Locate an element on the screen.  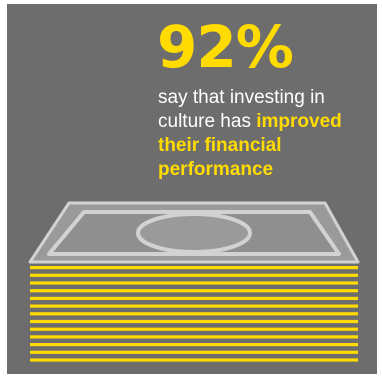
caption-highlight-text: improved their financial performance is located at coordinates (250, 145).